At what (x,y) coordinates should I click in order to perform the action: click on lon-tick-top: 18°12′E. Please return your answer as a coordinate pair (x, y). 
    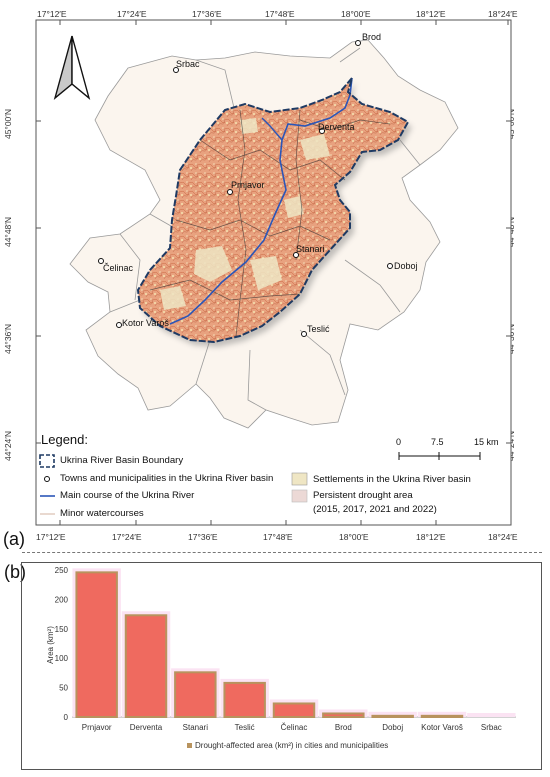
    Looking at the image, I should click on (431, 14).